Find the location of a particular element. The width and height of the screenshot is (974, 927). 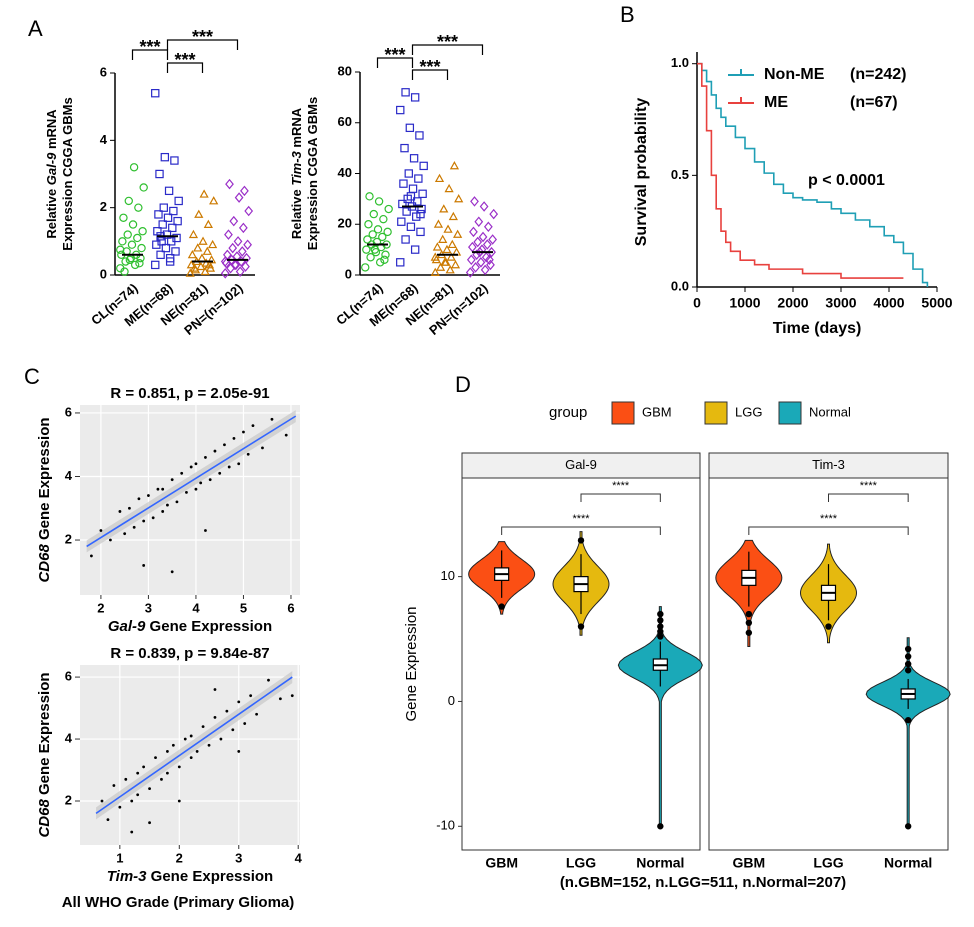

facet-strip is located at coordinates (581, 465).